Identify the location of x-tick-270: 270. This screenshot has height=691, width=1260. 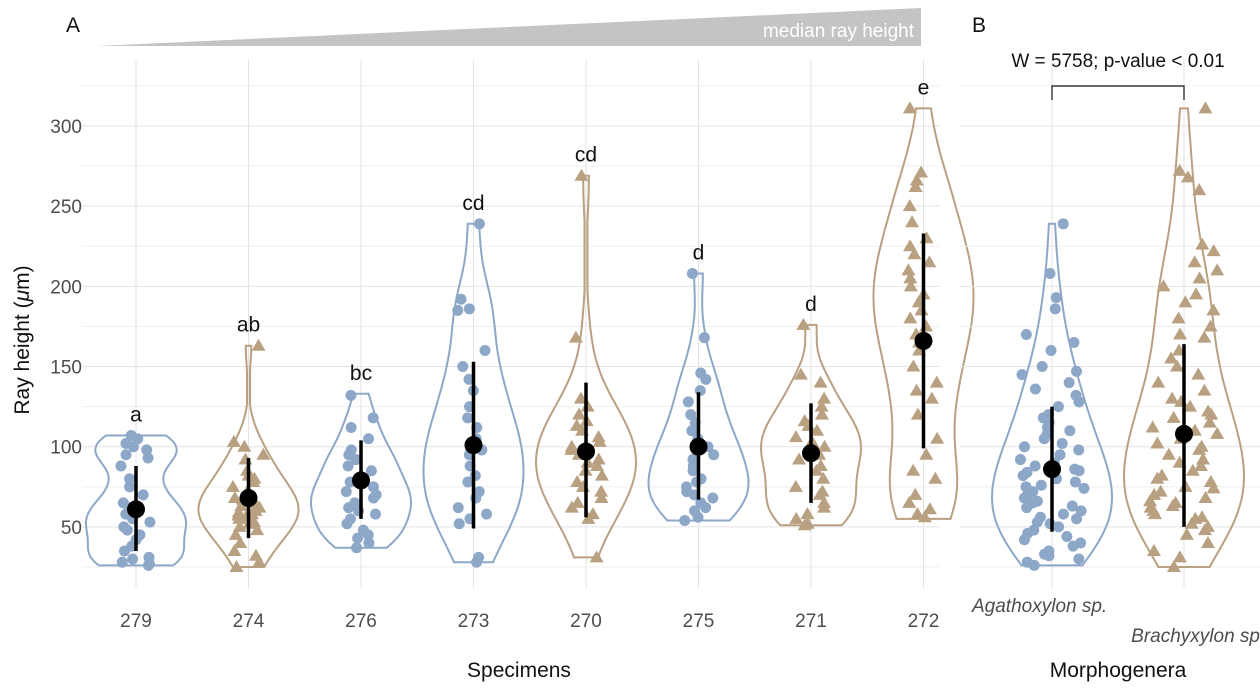
(586, 621).